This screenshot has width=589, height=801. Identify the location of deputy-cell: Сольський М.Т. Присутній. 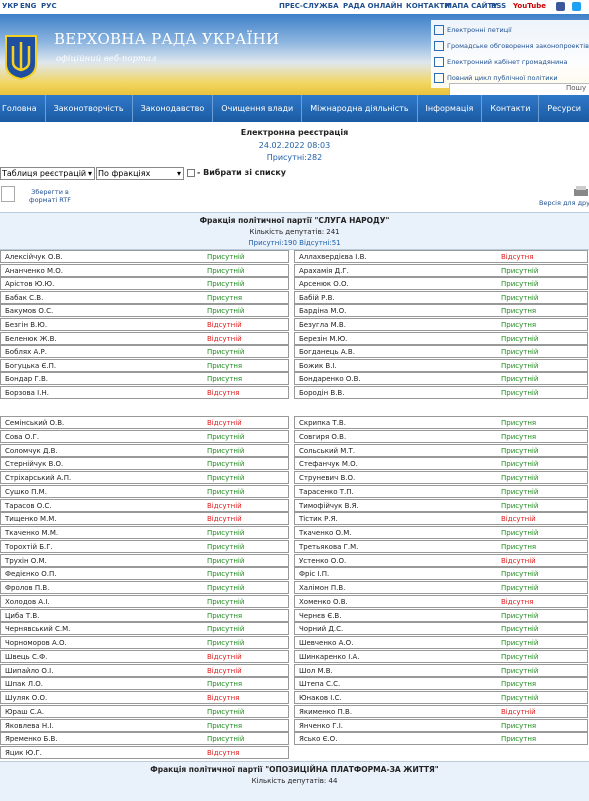
(441, 450).